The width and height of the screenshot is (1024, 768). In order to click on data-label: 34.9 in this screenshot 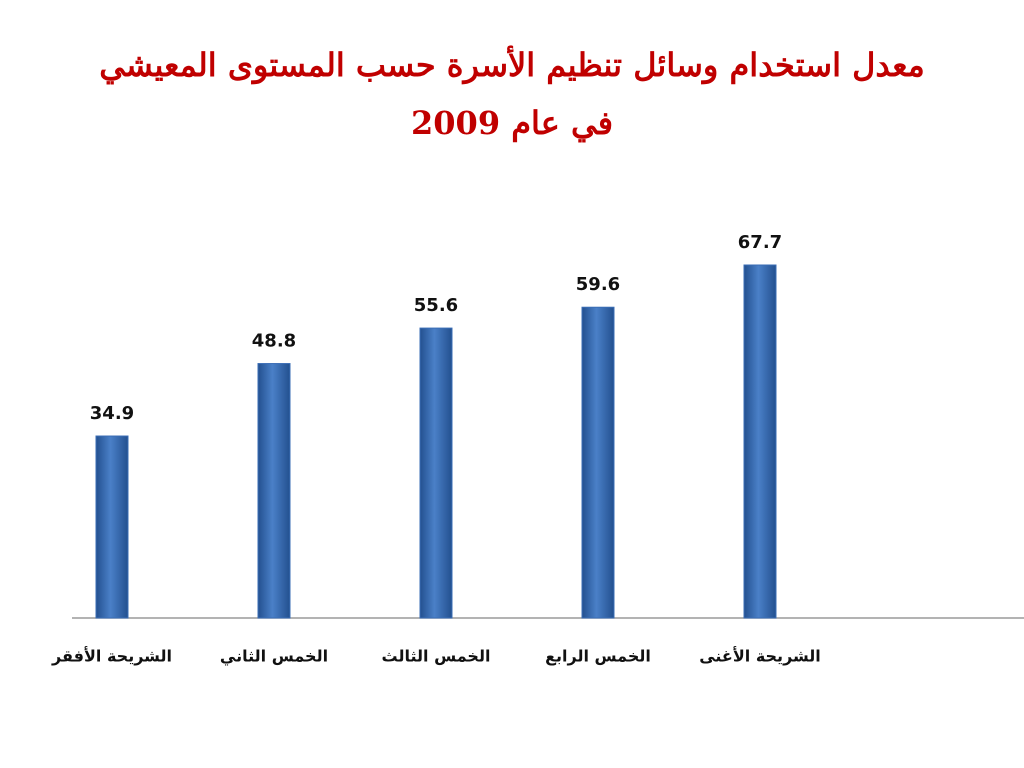, I will do `click(112, 413)`.